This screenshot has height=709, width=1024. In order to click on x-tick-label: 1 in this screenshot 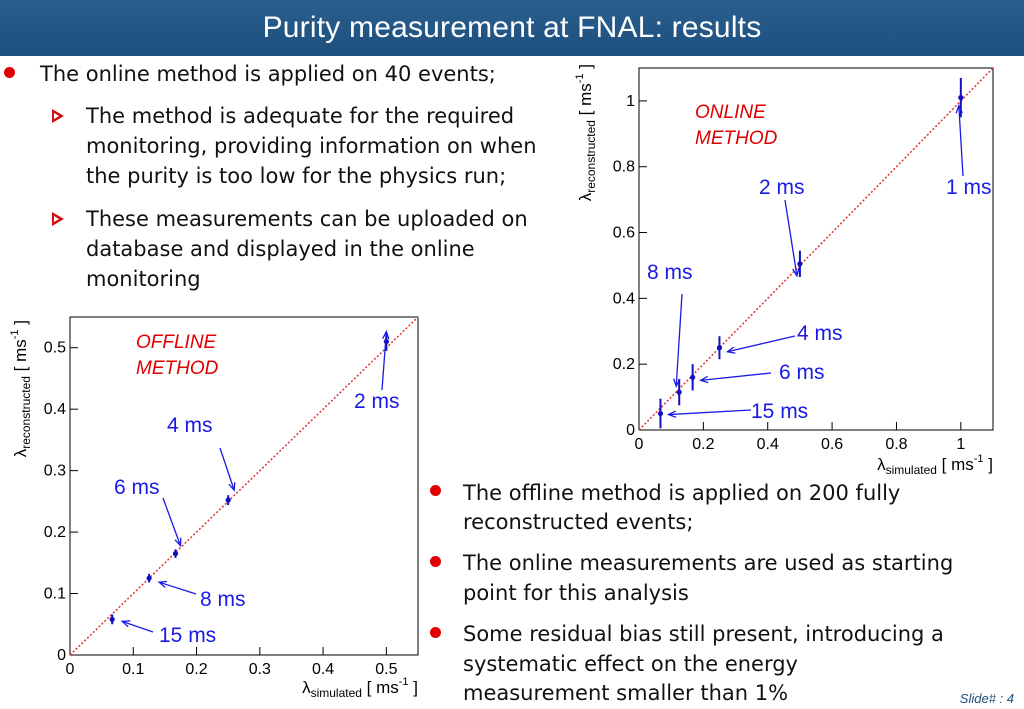, I will do `click(960, 444)`.